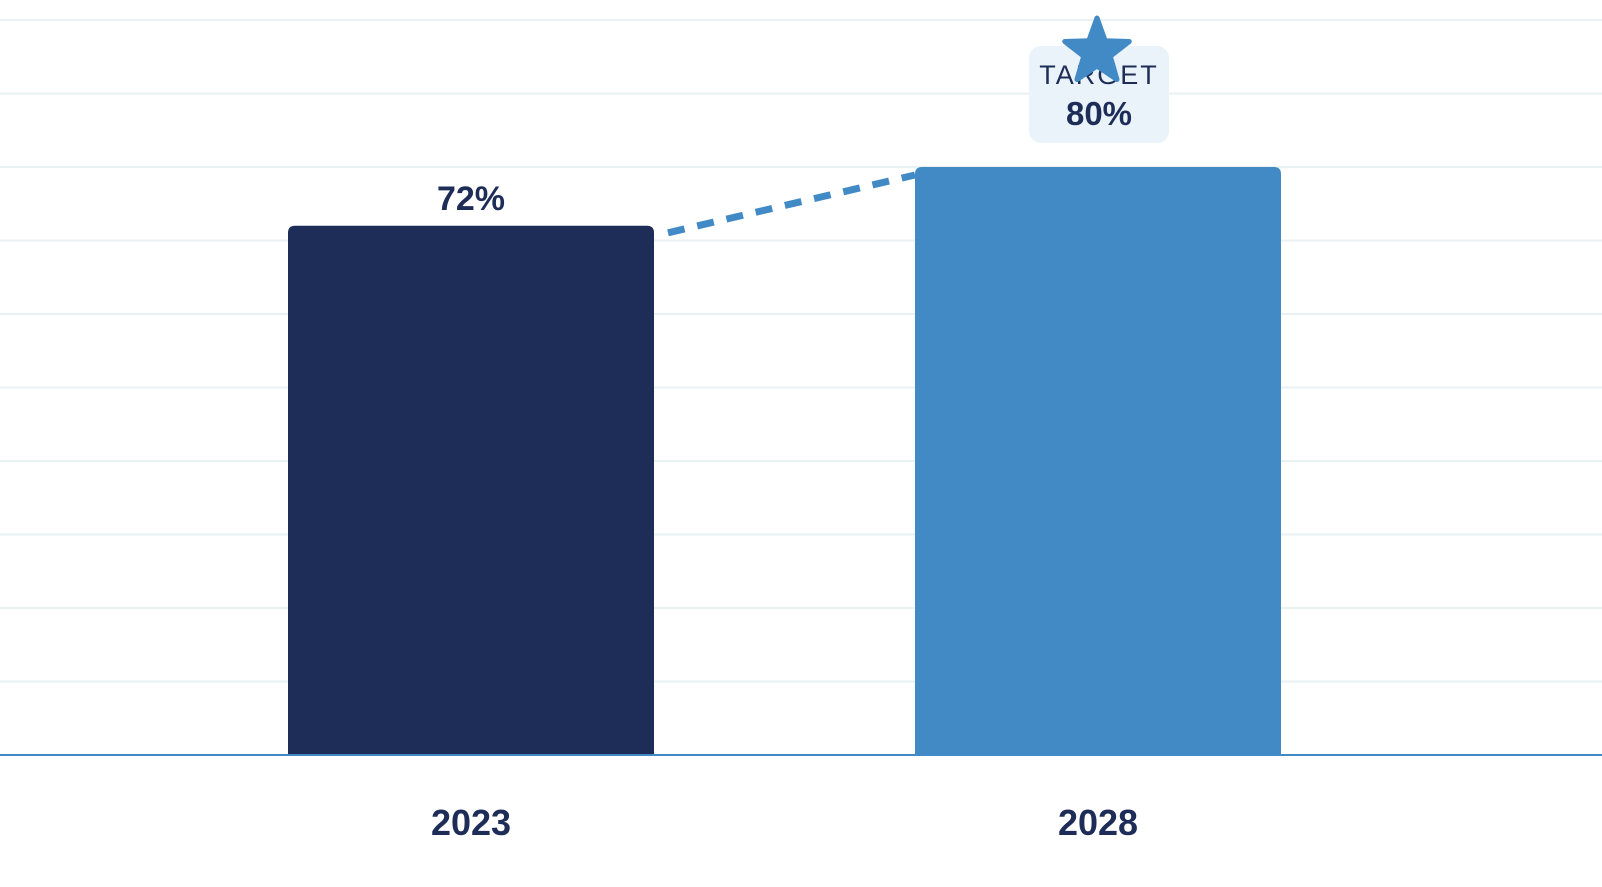  I want to click on trend-line, so click(791, 204).